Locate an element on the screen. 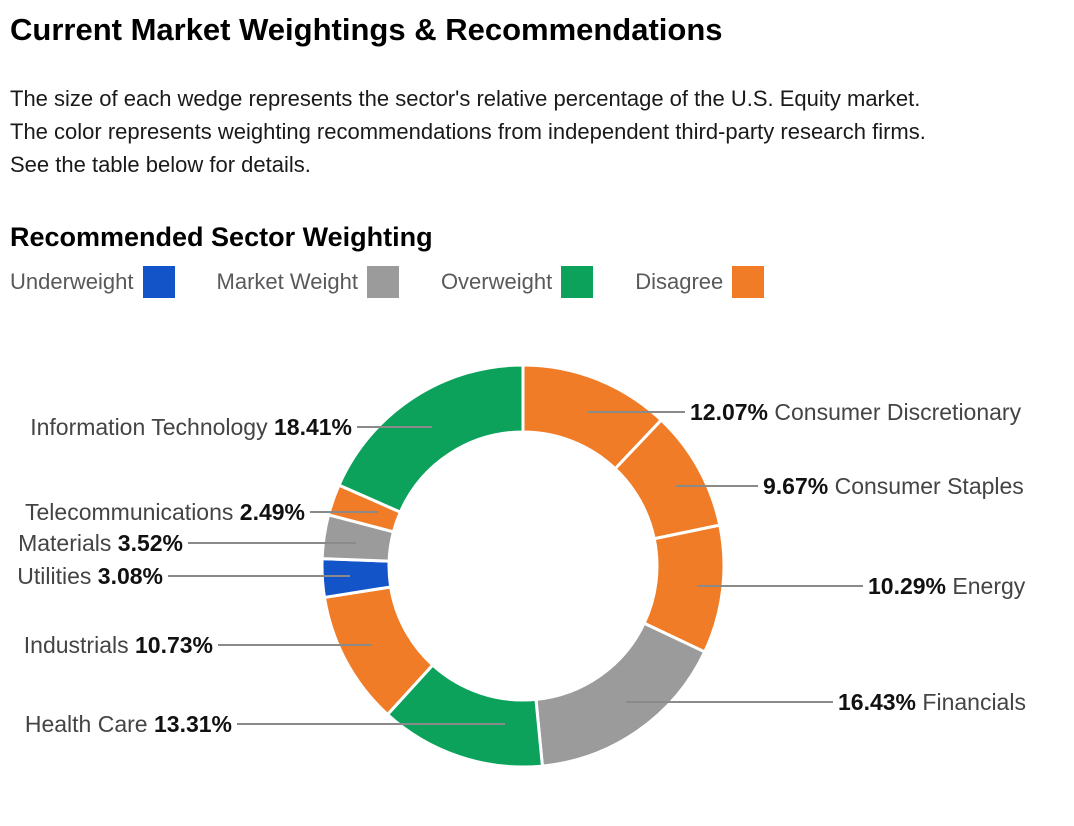 This screenshot has width=1074, height=826. legend-item-market-weight: Market Weight is located at coordinates (308, 282).